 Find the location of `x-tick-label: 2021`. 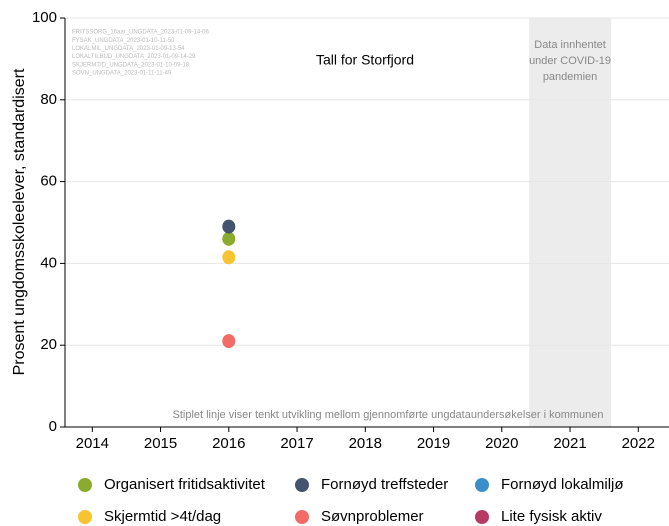

x-tick-label: 2021 is located at coordinates (569, 443).